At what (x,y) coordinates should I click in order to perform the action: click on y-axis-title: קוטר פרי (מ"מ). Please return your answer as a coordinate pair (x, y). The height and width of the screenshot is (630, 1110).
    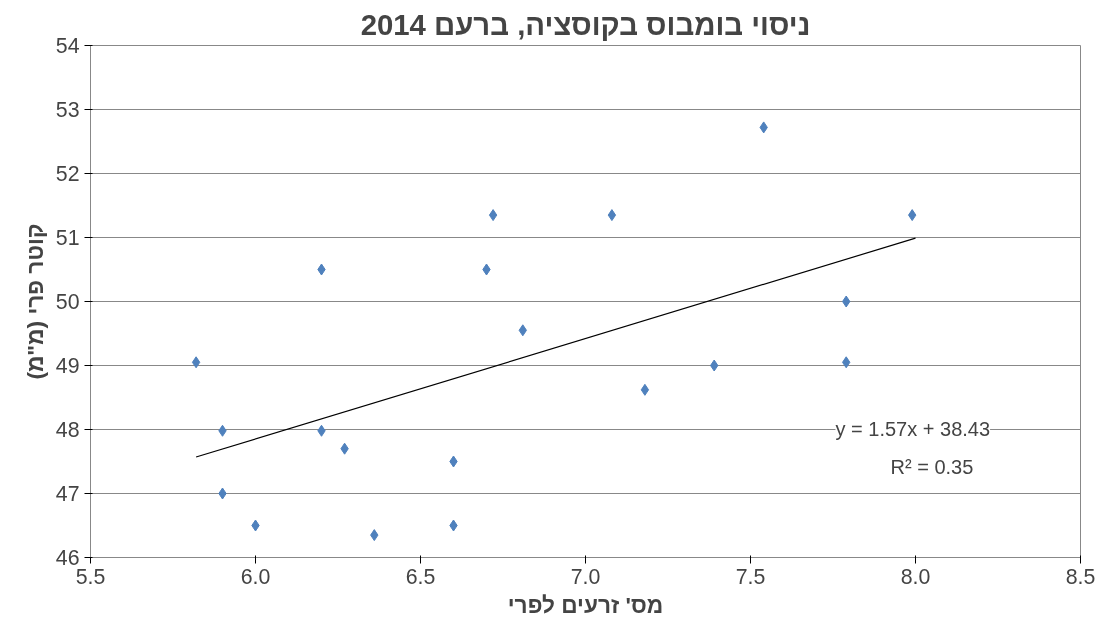
    Looking at the image, I should click on (34, 301).